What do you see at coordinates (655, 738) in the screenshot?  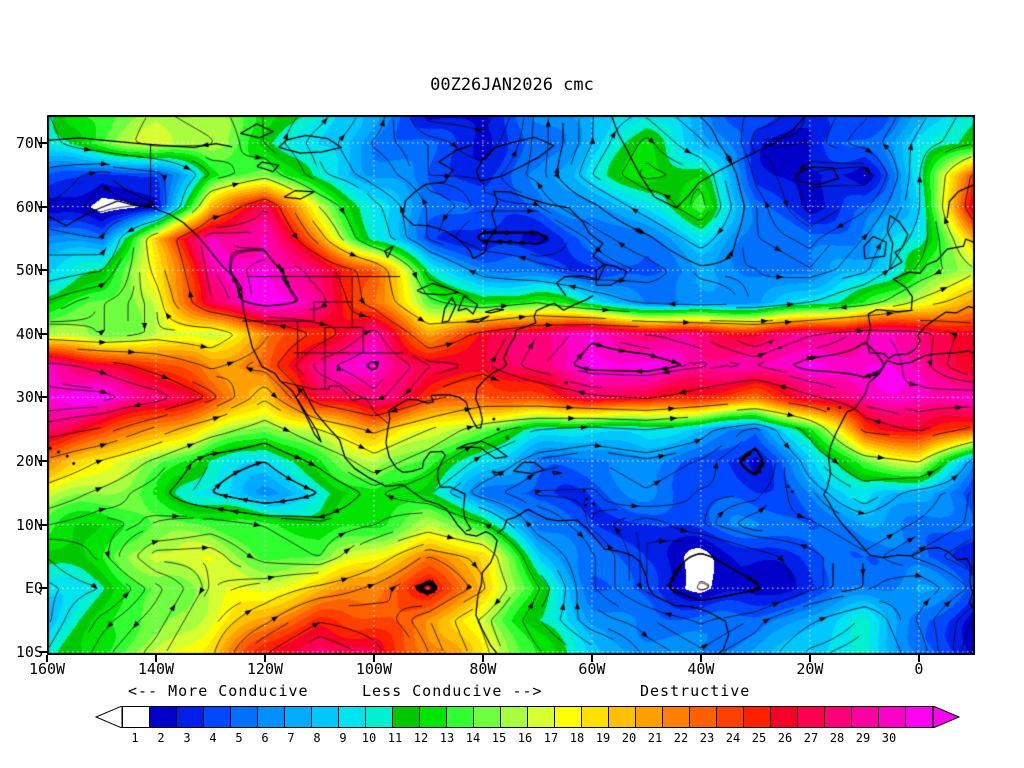 I see `colorbar-number: 21` at bounding box center [655, 738].